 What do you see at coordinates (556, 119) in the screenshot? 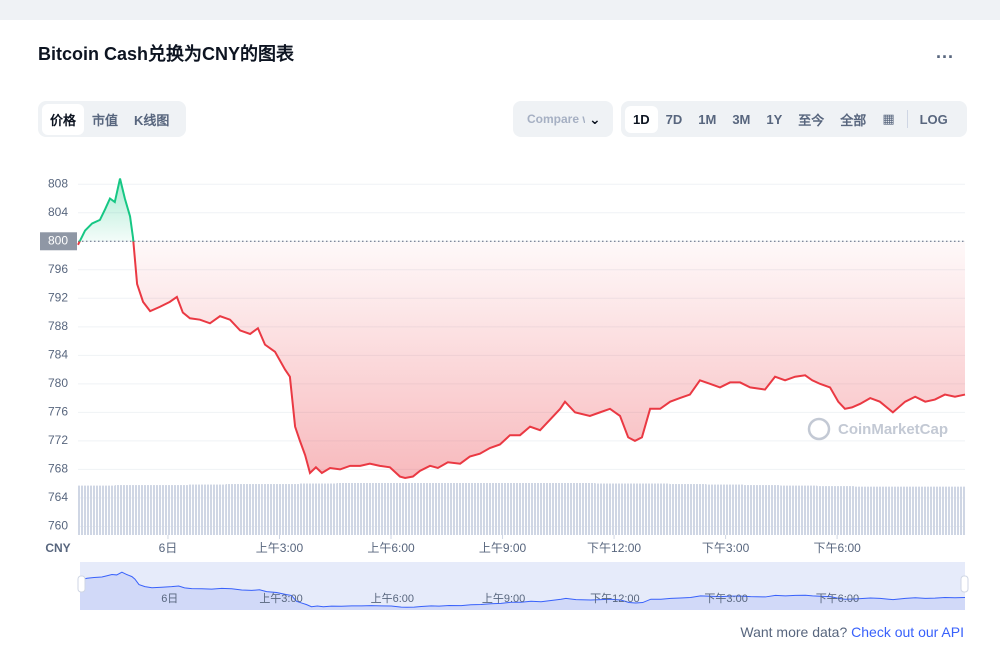
I see `compare-label: Compare with` at bounding box center [556, 119].